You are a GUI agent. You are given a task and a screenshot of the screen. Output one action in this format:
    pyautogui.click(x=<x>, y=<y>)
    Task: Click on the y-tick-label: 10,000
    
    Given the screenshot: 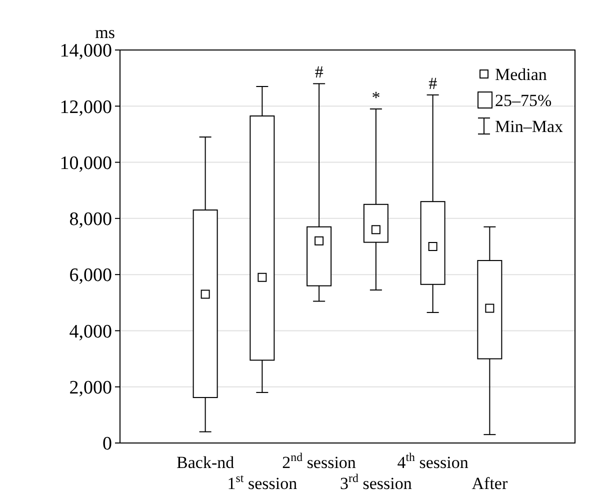 What is the action you would take?
    pyautogui.click(x=86, y=163)
    